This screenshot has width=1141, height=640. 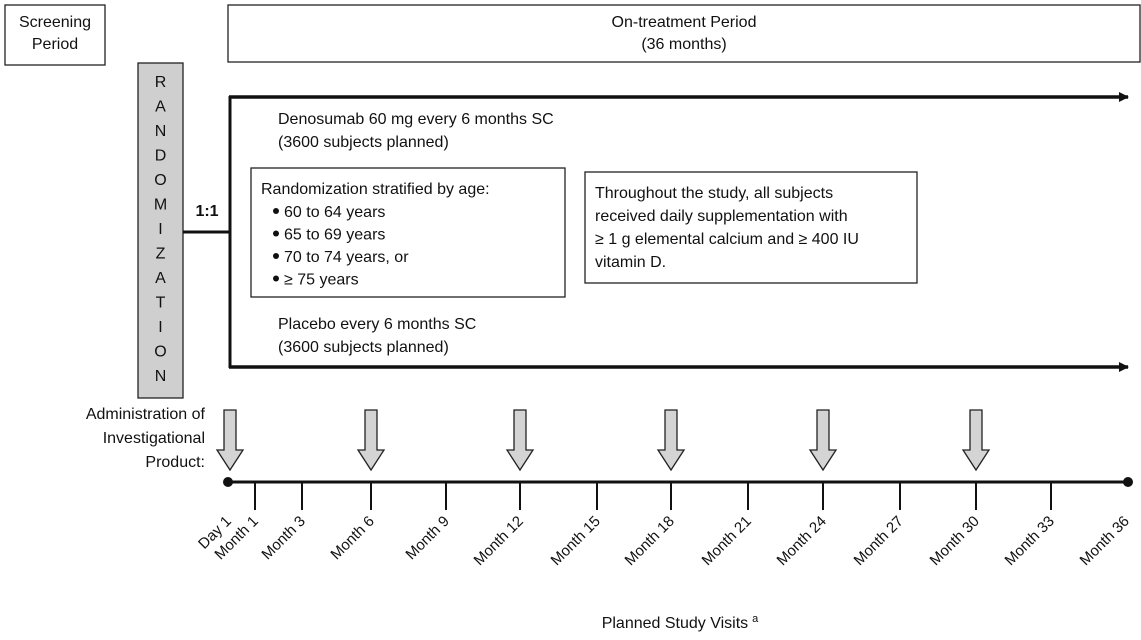 I want to click on randomization-box, so click(x=160, y=230).